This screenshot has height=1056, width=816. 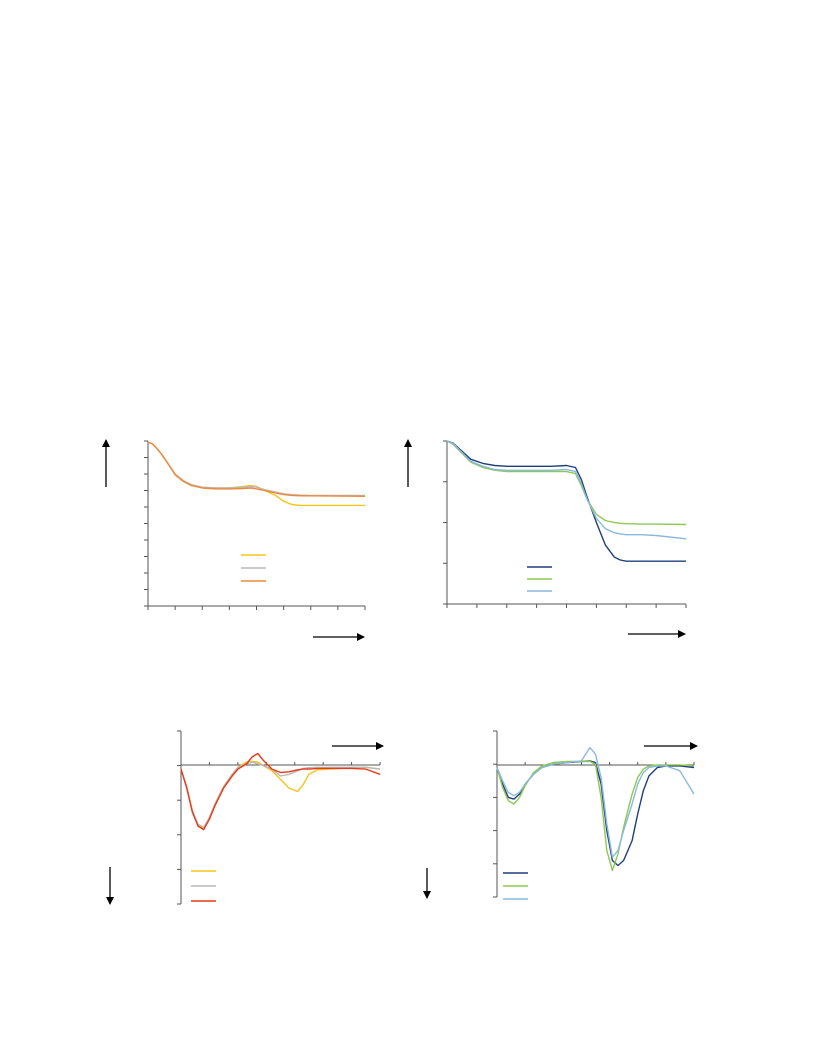 I want to click on panel-bottom-left, so click(x=279, y=817).